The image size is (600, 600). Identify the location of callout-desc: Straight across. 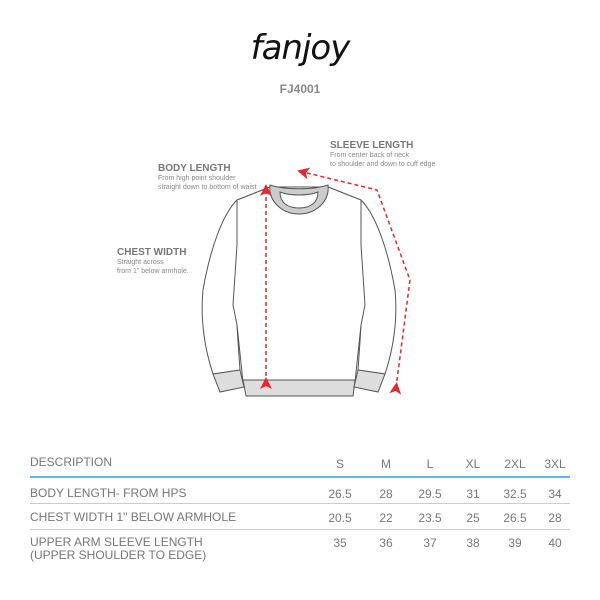
(140, 262).